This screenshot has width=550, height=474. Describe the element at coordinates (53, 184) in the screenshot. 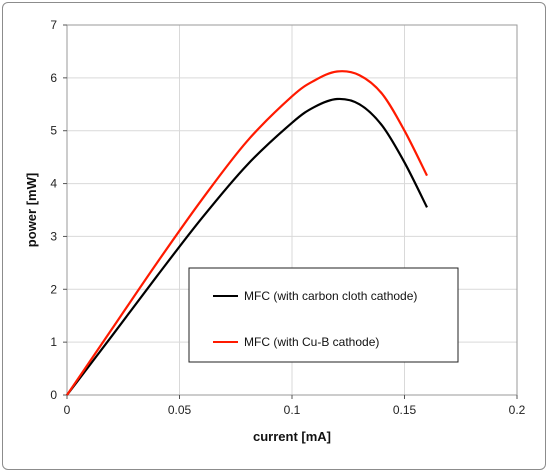

I see `y-tick-label: 4` at that location.